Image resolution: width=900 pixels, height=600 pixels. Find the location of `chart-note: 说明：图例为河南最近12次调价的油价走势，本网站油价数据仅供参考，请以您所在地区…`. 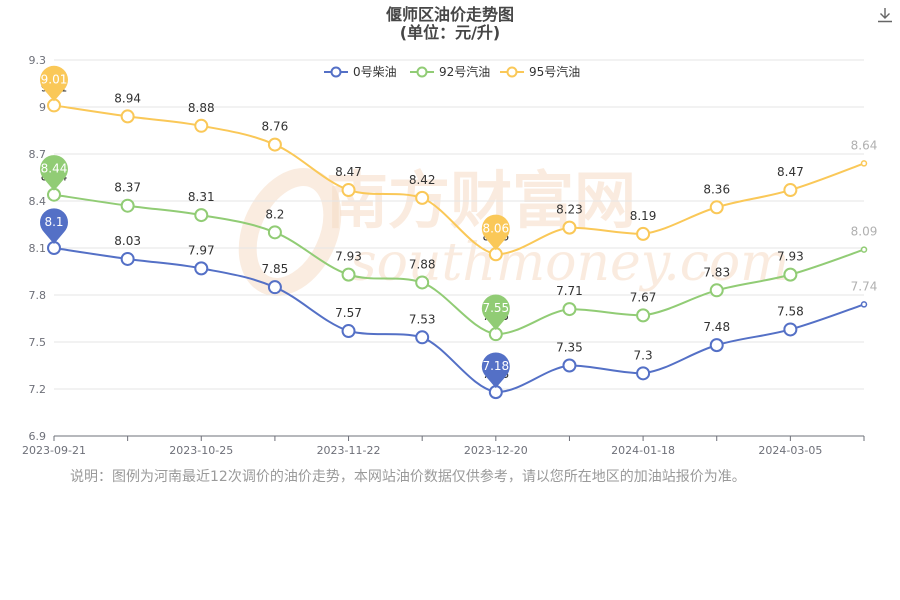

chart-note: 说明：图例为河南最近12次调价的油价走势，本网站油价数据仅供参考，请以您所在地区… is located at coordinates (408, 477).